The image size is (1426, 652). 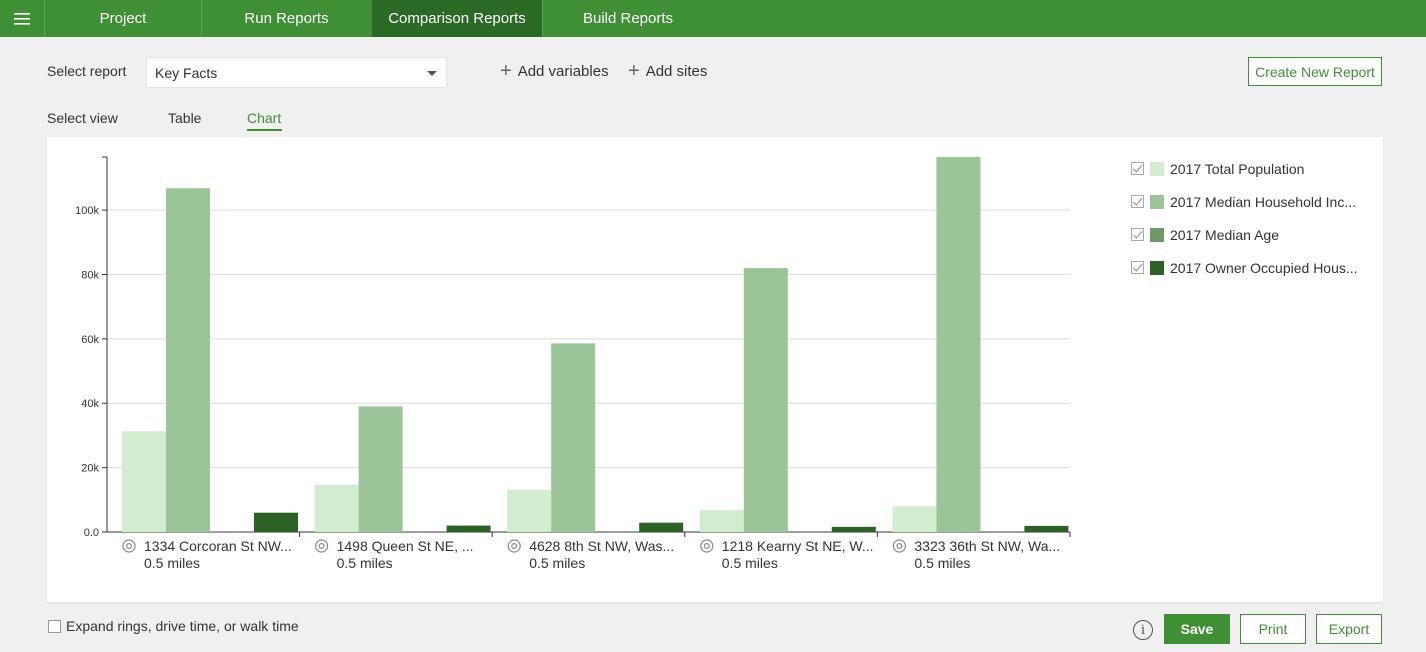 I want to click on report-select-value: Key Facts, so click(x=186, y=72).